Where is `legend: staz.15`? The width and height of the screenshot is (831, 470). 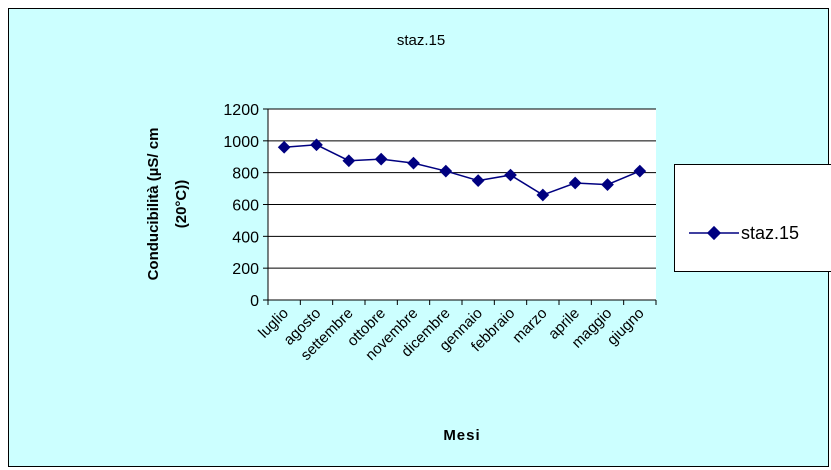 legend: staz.15 is located at coordinates (752, 218).